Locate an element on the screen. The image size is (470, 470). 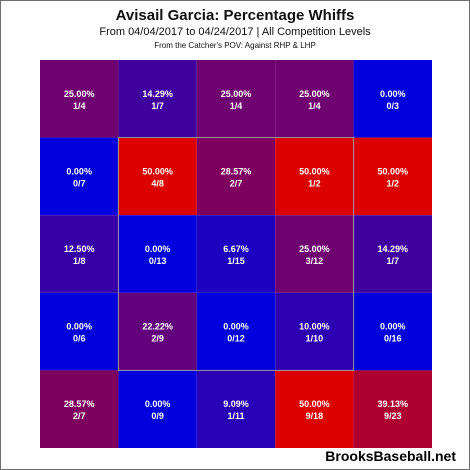
zone-cell-r2-c1 is located at coordinates (157, 254).